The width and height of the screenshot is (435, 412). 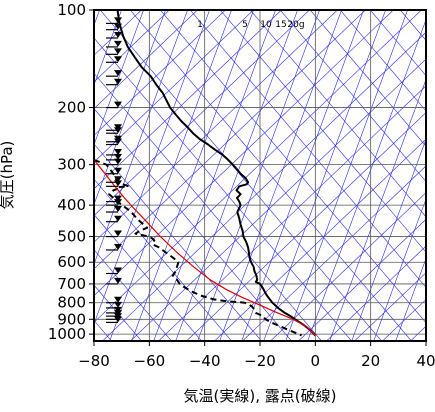 I want to click on y-tick-label: 900, so click(x=71, y=319).